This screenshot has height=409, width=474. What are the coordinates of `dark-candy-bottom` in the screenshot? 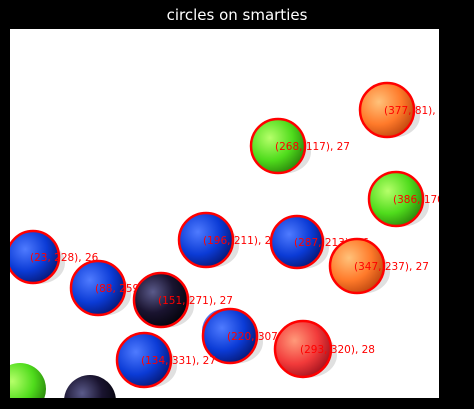 It's located at (90, 386).